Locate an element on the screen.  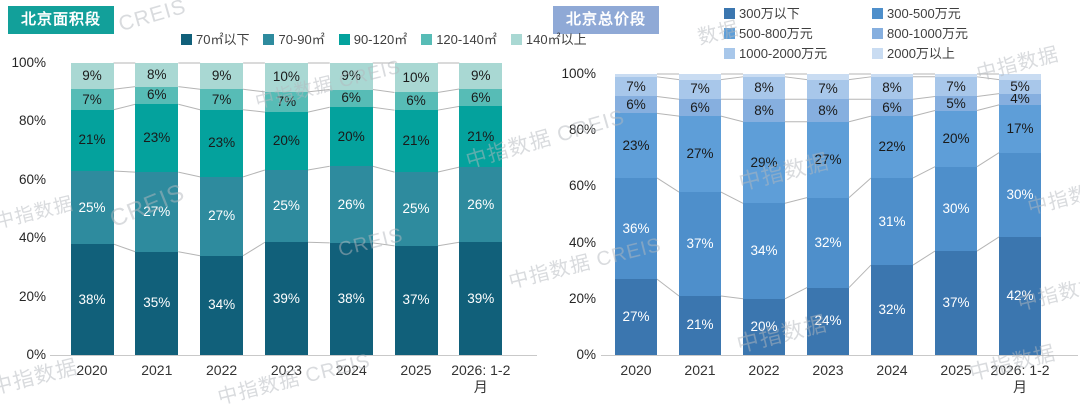
legend-label: 90-120㎡ is located at coordinates (380, 39).